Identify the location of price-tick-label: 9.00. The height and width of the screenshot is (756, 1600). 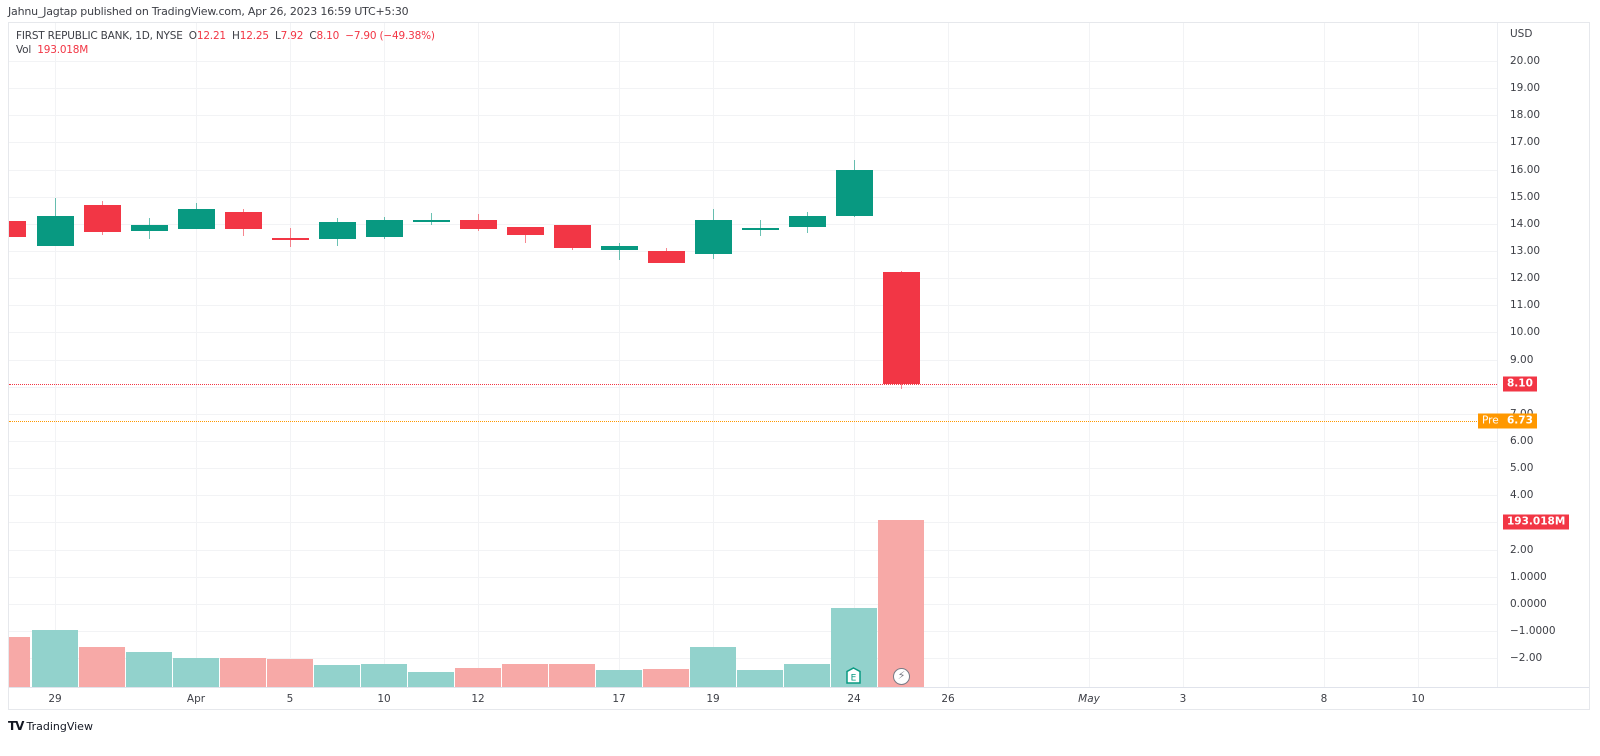
(1522, 359).